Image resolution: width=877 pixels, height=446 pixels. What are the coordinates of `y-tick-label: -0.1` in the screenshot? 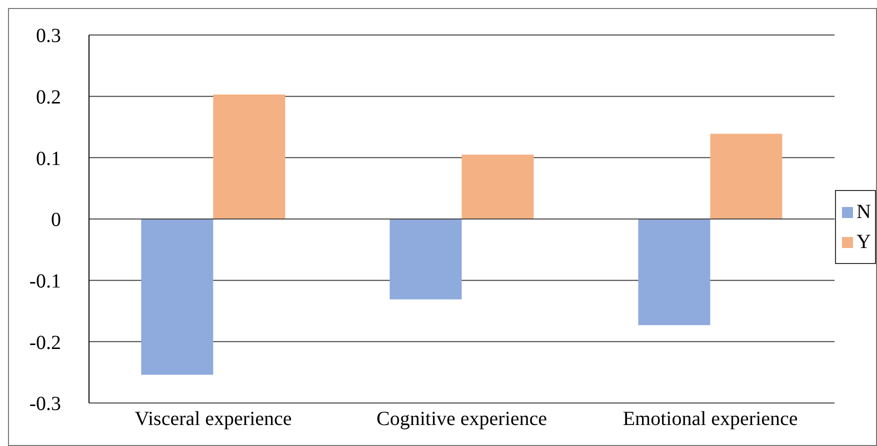 It's located at (45, 281).